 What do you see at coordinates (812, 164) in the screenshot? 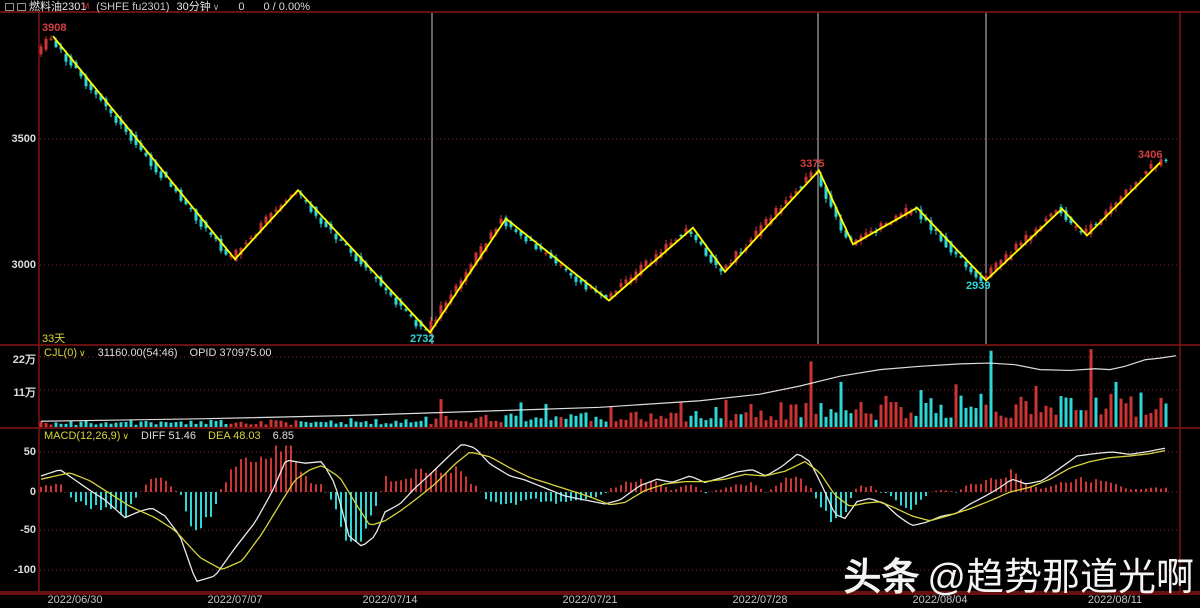
I see `pivot-price-label: 3375` at bounding box center [812, 164].